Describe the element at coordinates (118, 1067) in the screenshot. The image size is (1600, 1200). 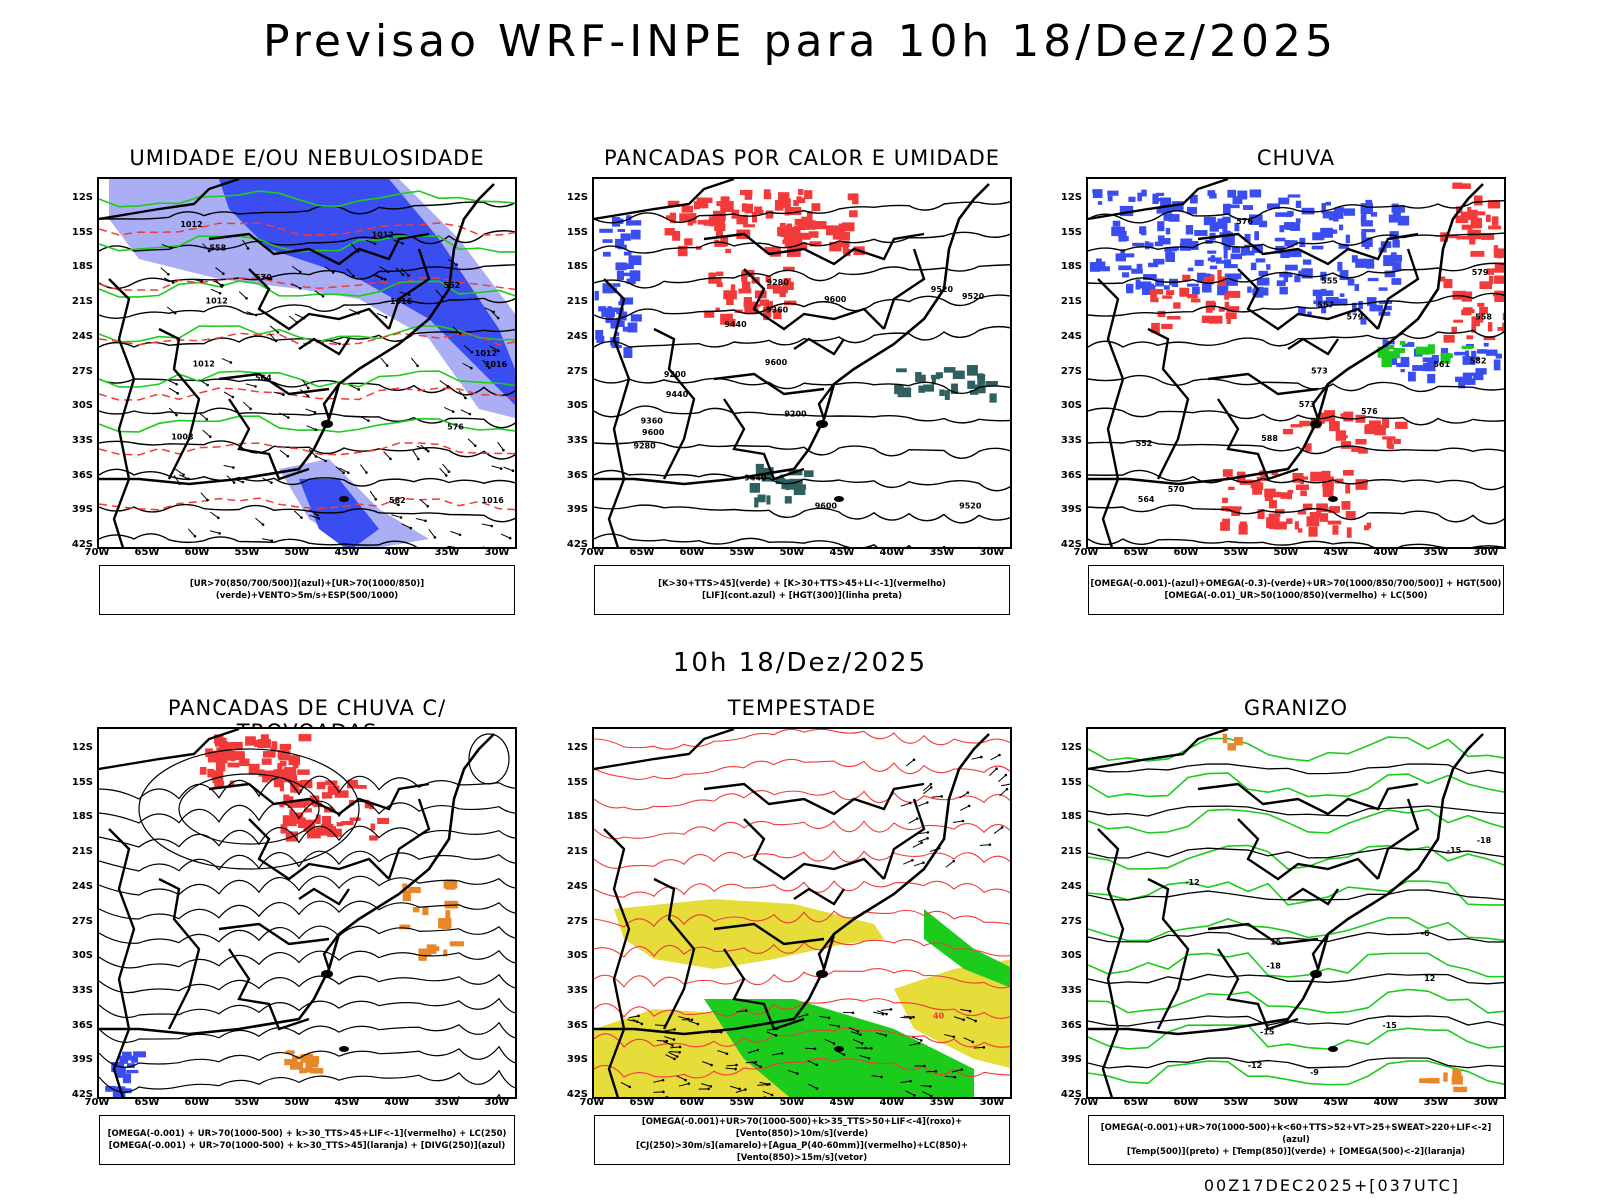
I see `divergence-contour` at that location.